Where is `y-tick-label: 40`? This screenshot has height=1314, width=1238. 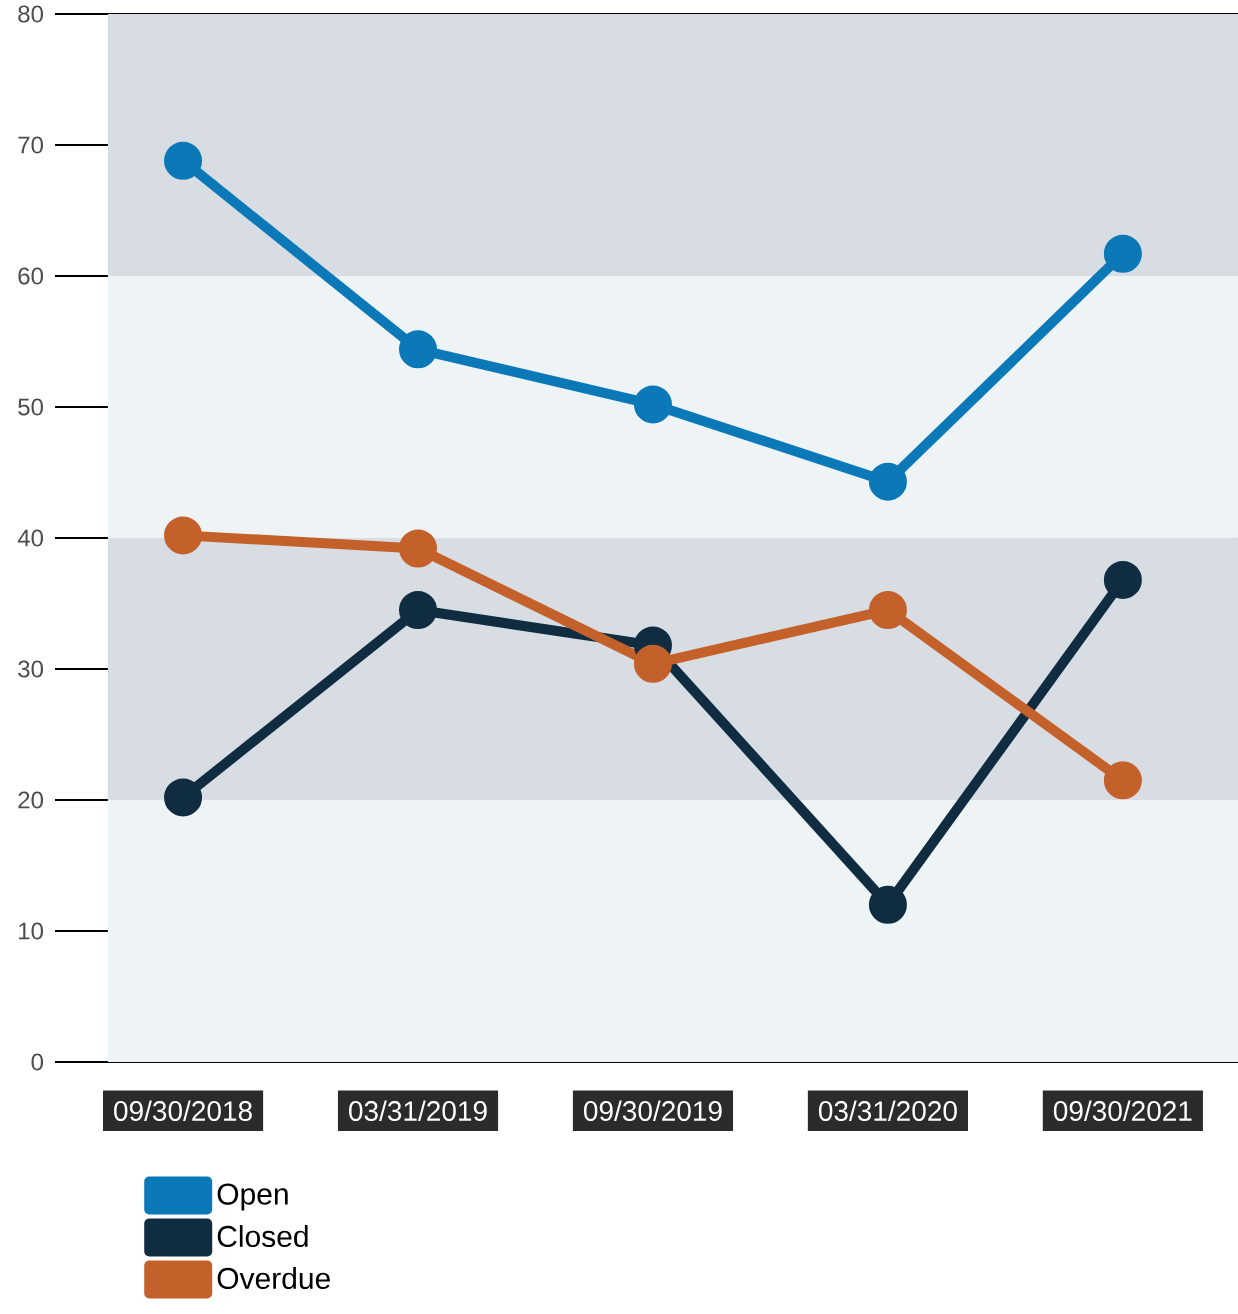
y-tick-label: 40 is located at coordinates (30, 538).